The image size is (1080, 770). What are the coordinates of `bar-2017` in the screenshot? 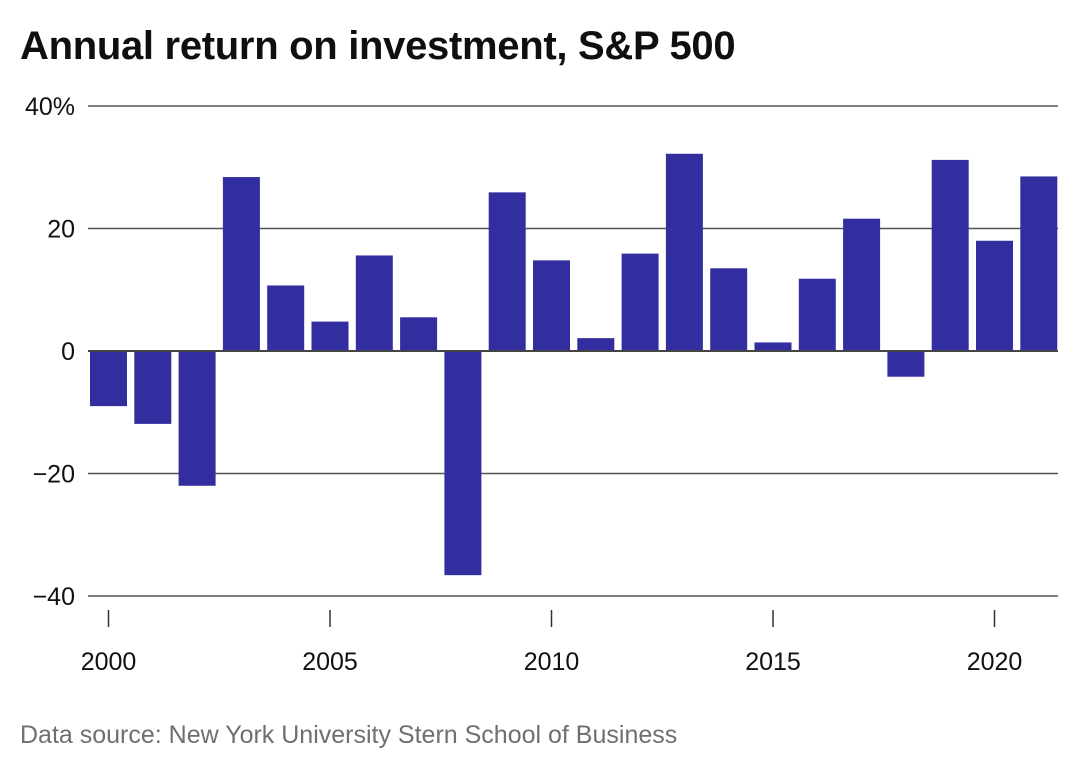 It's located at (862, 284).